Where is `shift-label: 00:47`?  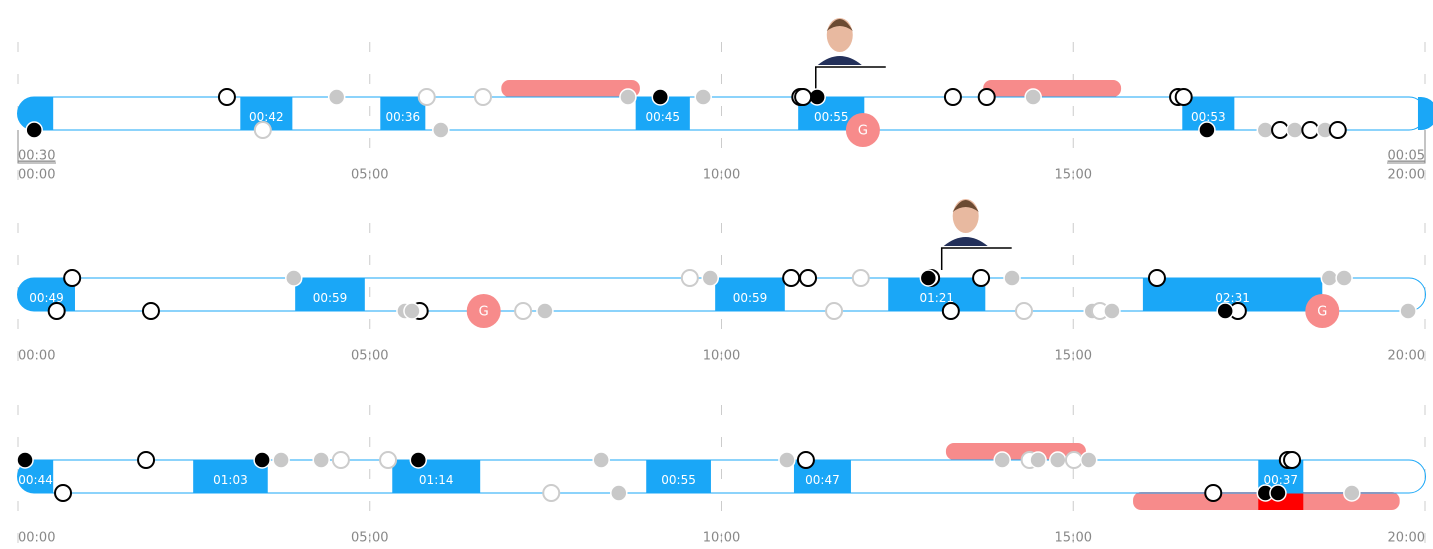
shift-label: 00:47 is located at coordinates (822, 480).